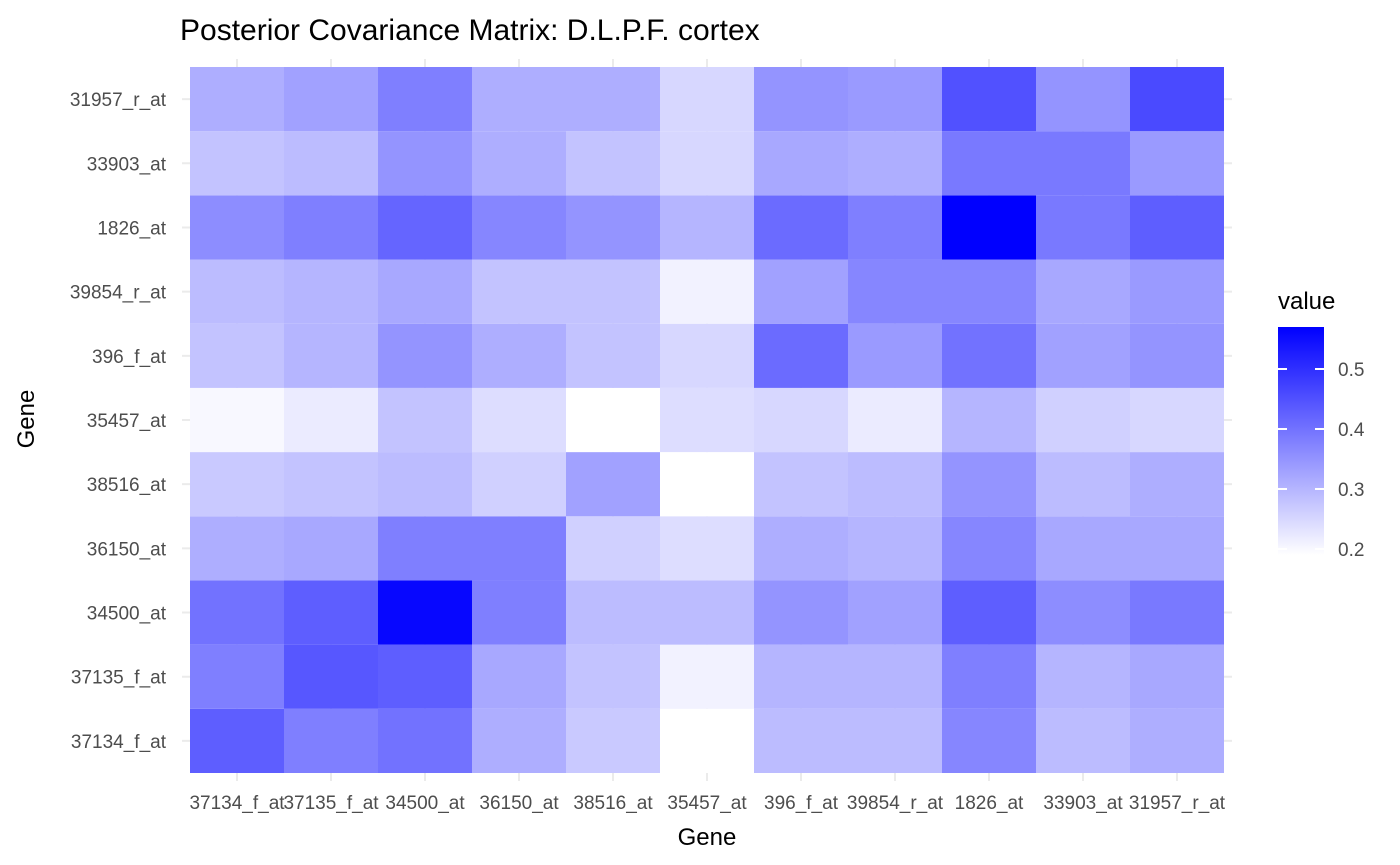  I want to click on x-tick-label: 37135_f_at, so click(331, 803).